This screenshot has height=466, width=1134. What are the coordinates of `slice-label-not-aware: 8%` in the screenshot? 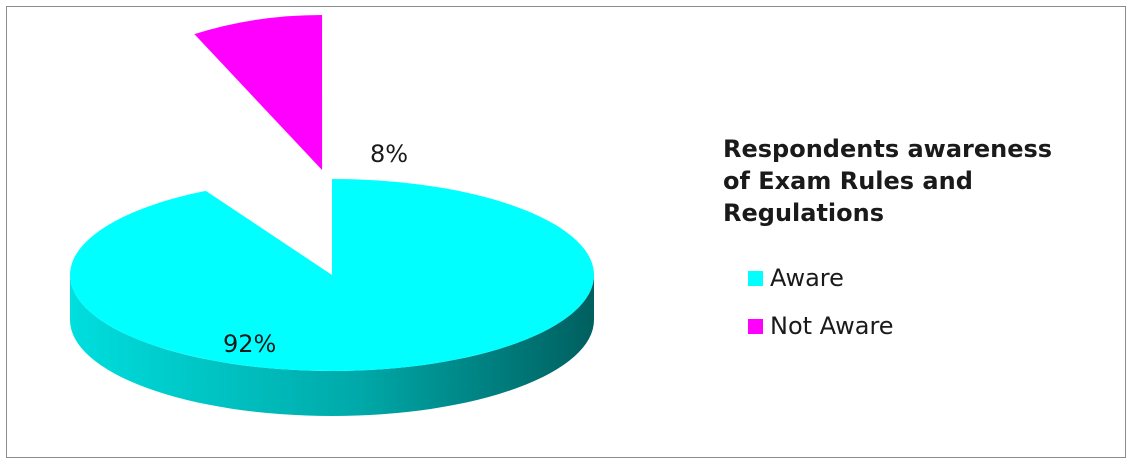 It's located at (389, 154).